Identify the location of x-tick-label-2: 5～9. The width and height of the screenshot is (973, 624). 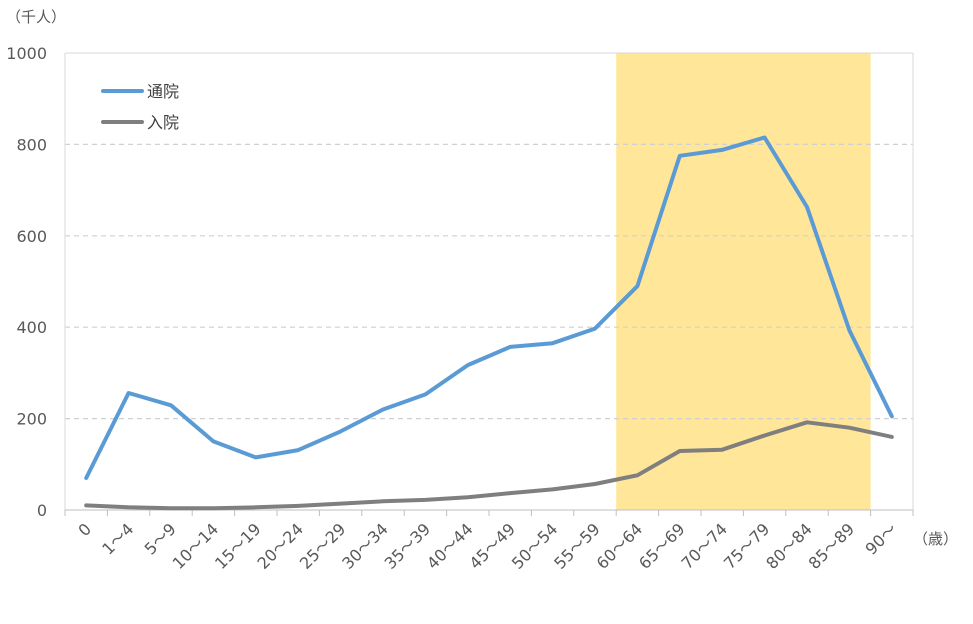
(160, 538).